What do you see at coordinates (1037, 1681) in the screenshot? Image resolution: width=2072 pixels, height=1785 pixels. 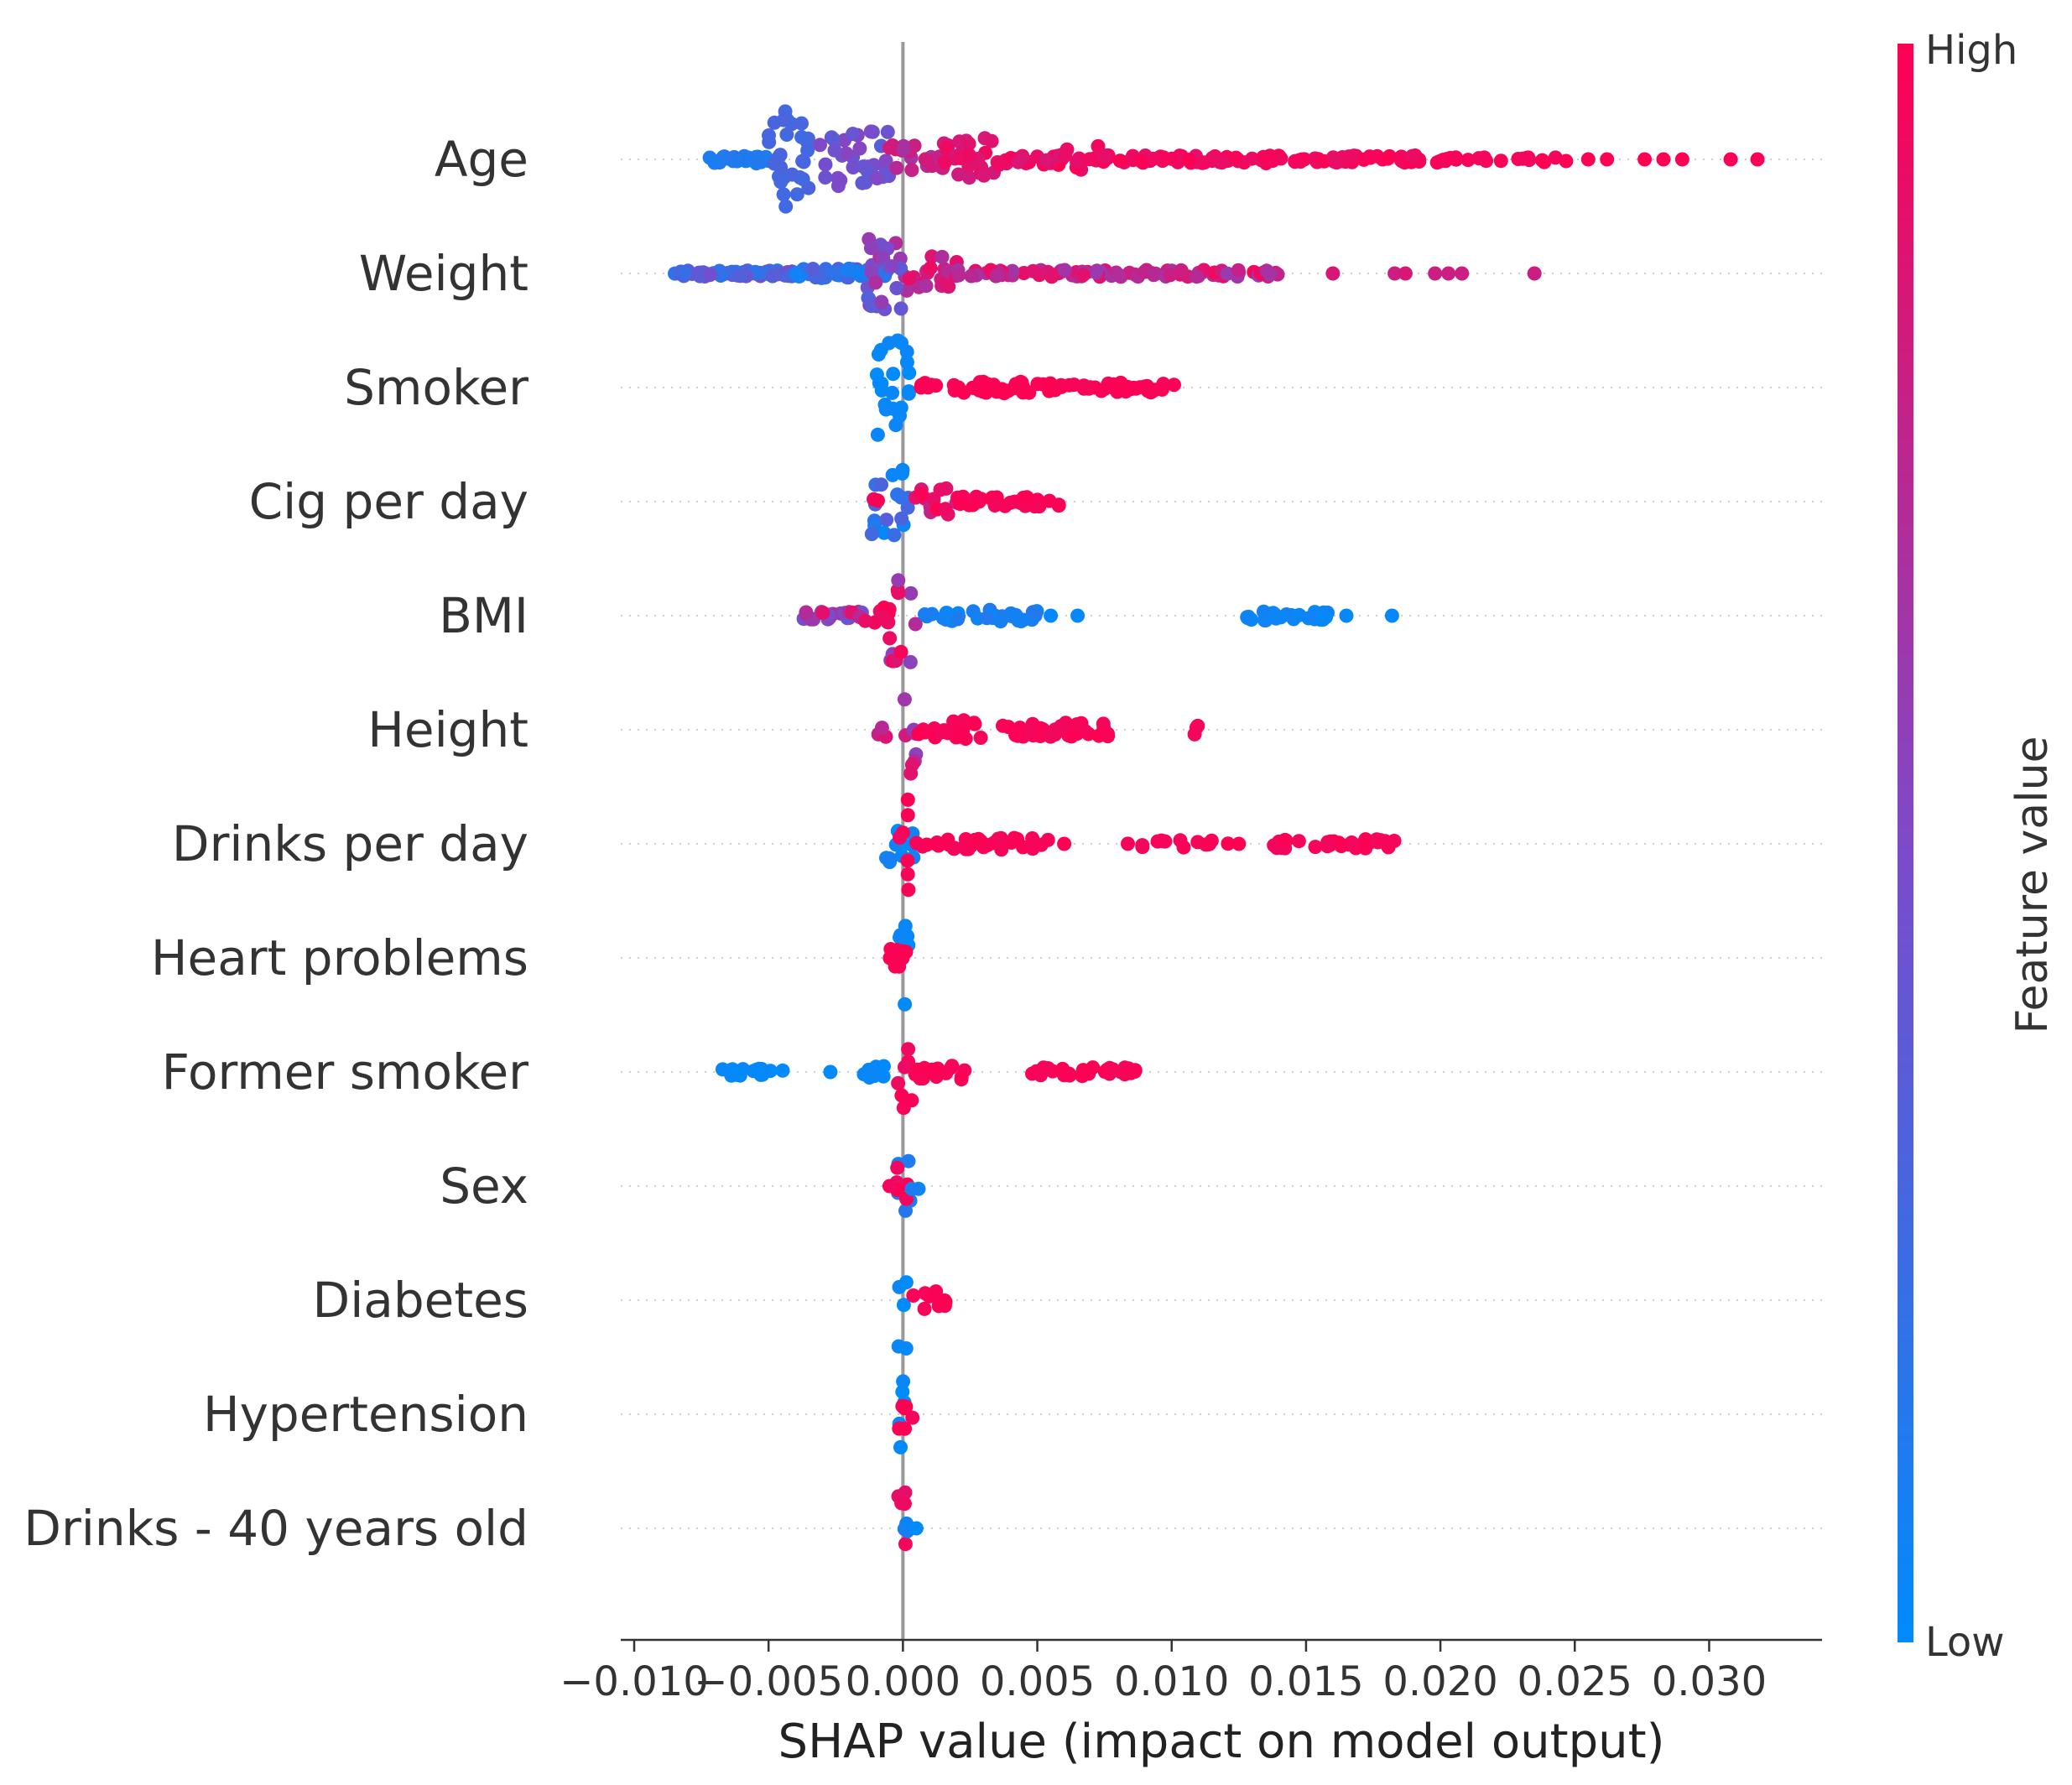 I see `x-tick-label: 0.005` at bounding box center [1037, 1681].